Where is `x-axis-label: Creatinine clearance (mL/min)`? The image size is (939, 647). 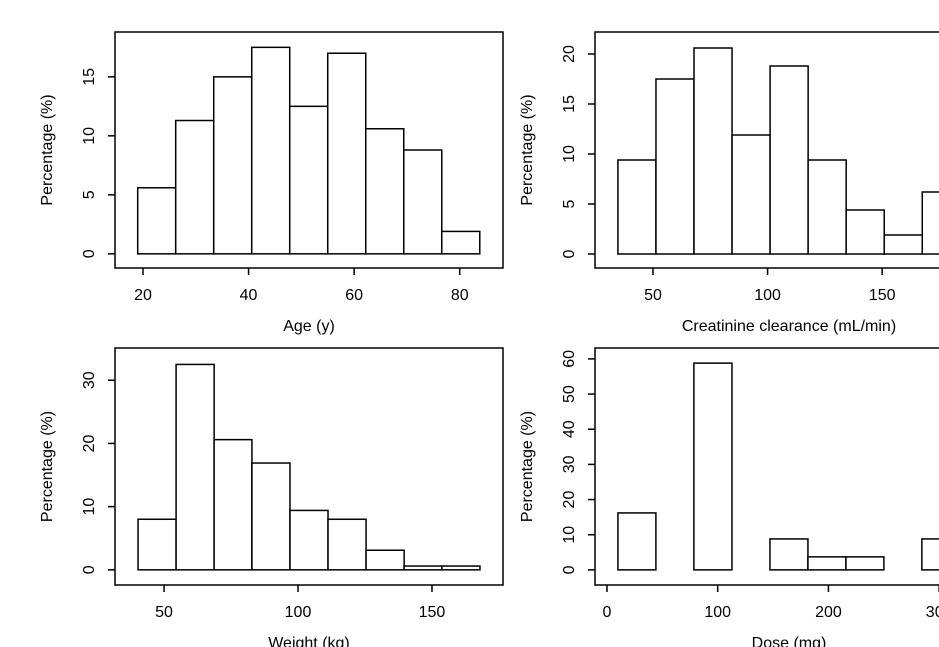
x-axis-label: Creatinine clearance (mL/min) is located at coordinates (789, 326).